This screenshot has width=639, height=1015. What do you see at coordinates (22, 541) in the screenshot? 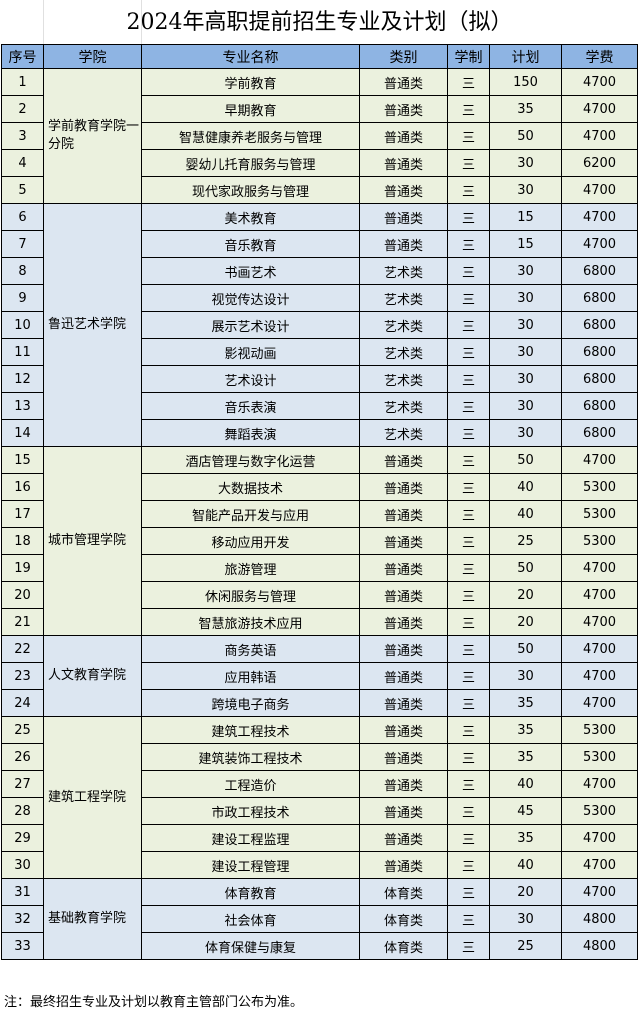
I see `cell-index: 18` at bounding box center [22, 541].